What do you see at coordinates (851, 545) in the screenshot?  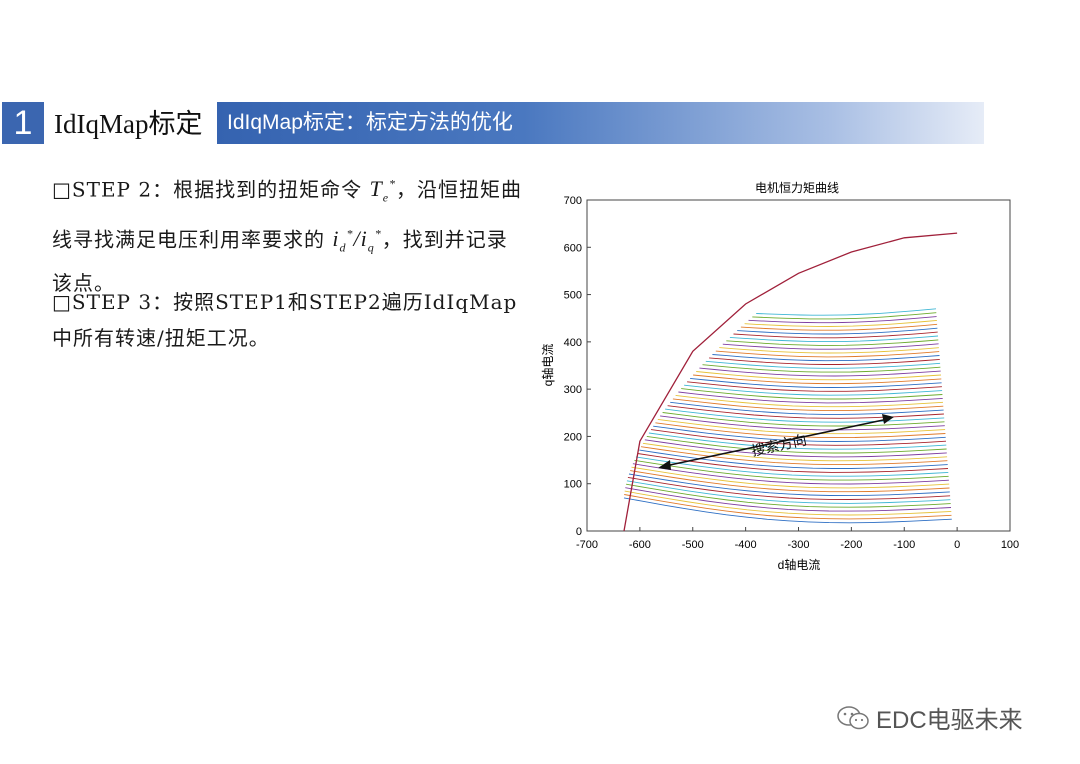 I see `x-tick-label: -200` at bounding box center [851, 545].